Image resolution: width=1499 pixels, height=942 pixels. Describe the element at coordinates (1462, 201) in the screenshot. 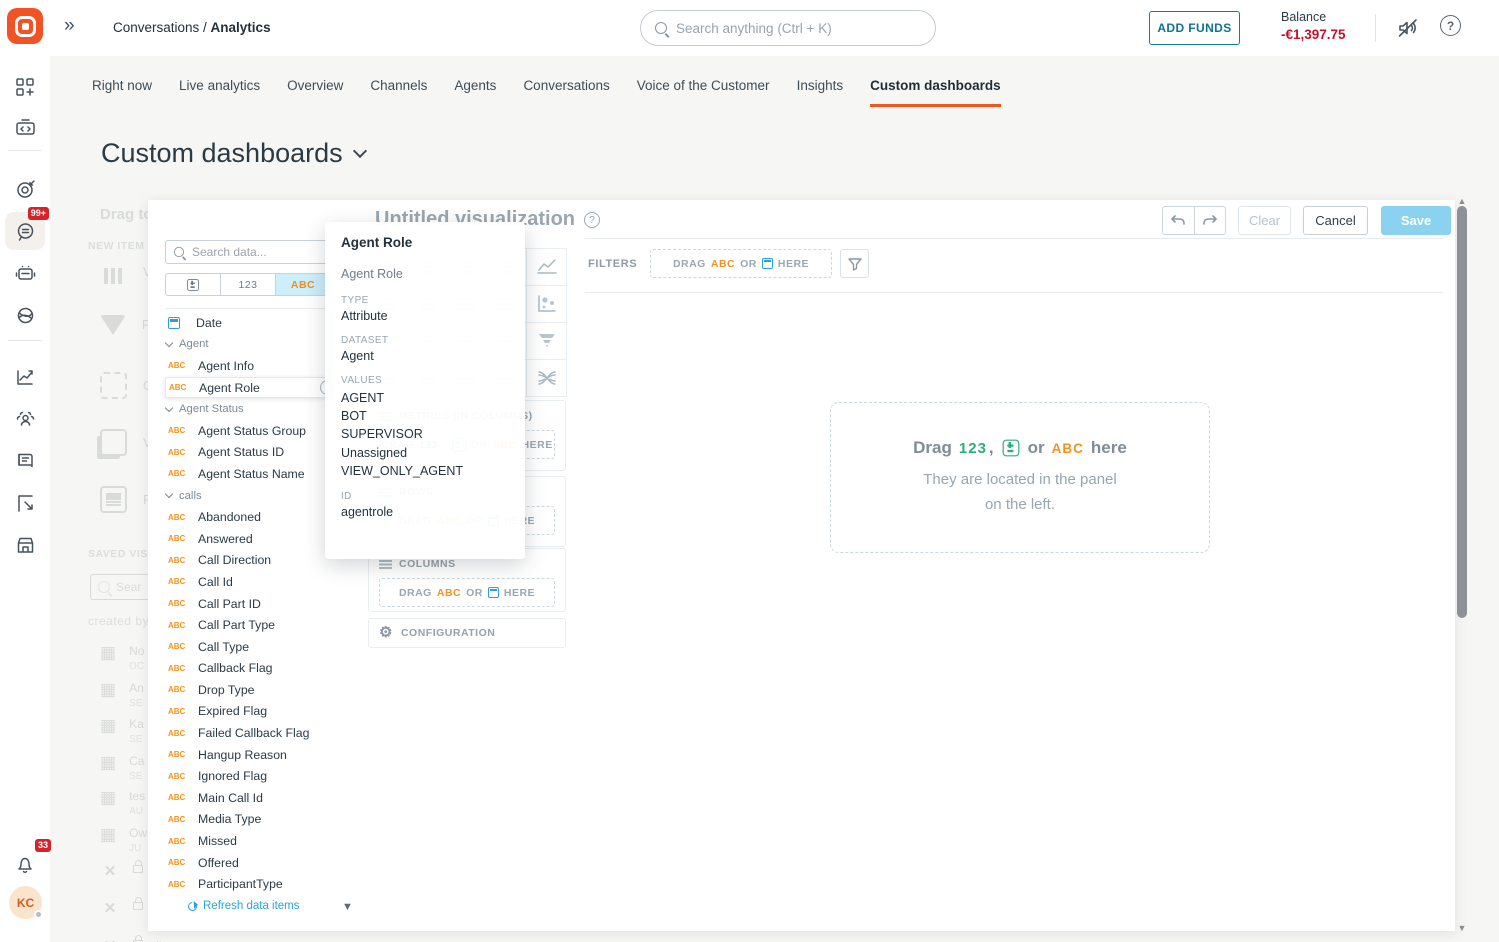

I see `scroll-up-icon: ▲` at that location.